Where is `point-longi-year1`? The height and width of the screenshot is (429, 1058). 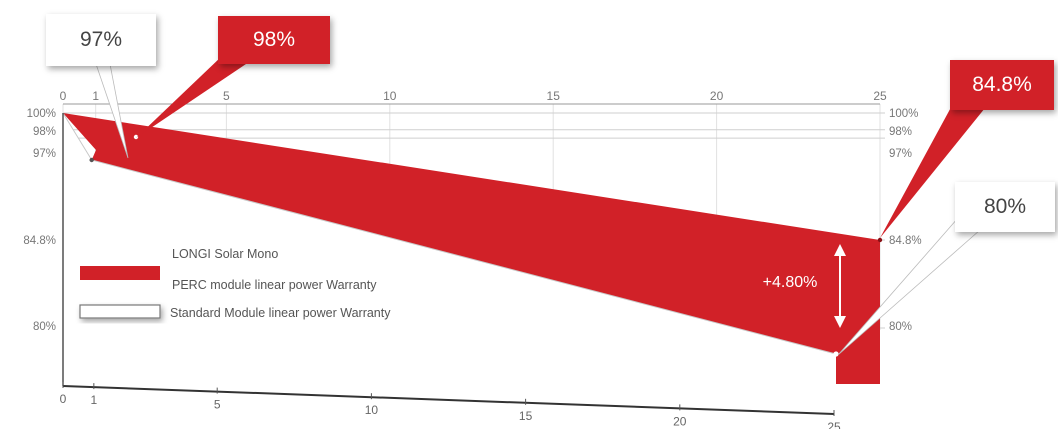
point-longi-year1 is located at coordinates (136, 137).